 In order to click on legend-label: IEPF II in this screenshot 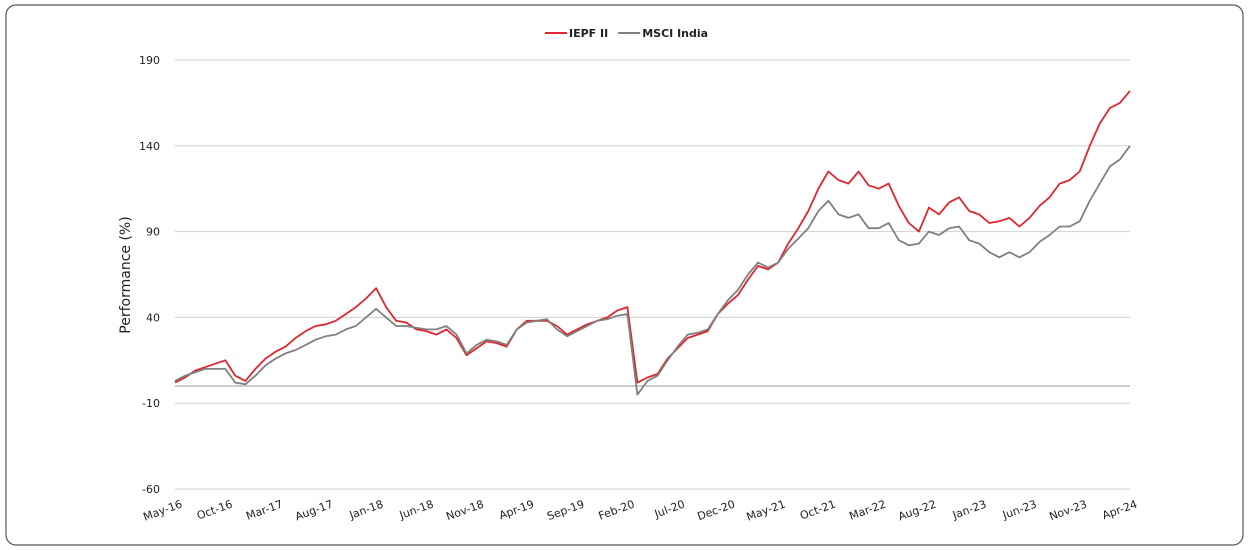, I will do `click(588, 33)`.